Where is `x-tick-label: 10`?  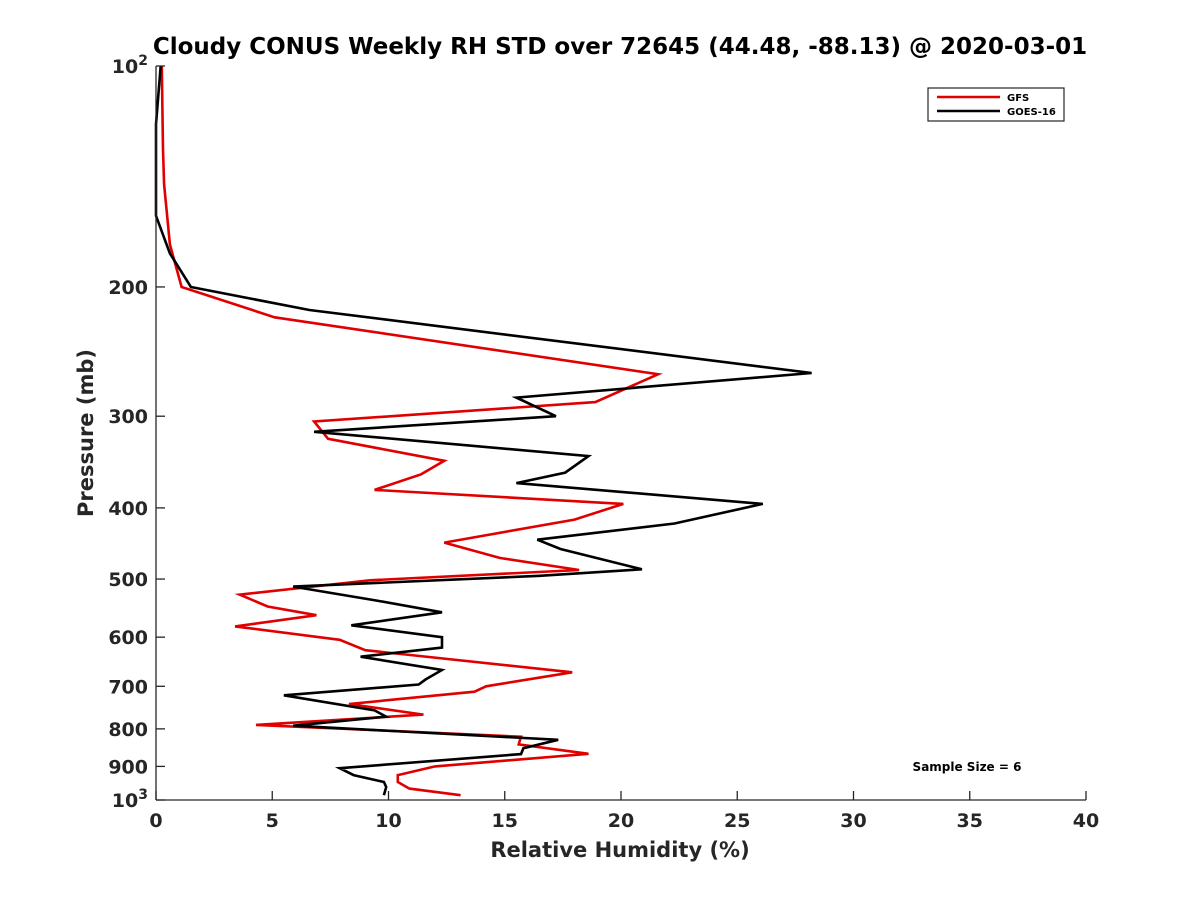 x-tick-label: 10 is located at coordinates (388, 821).